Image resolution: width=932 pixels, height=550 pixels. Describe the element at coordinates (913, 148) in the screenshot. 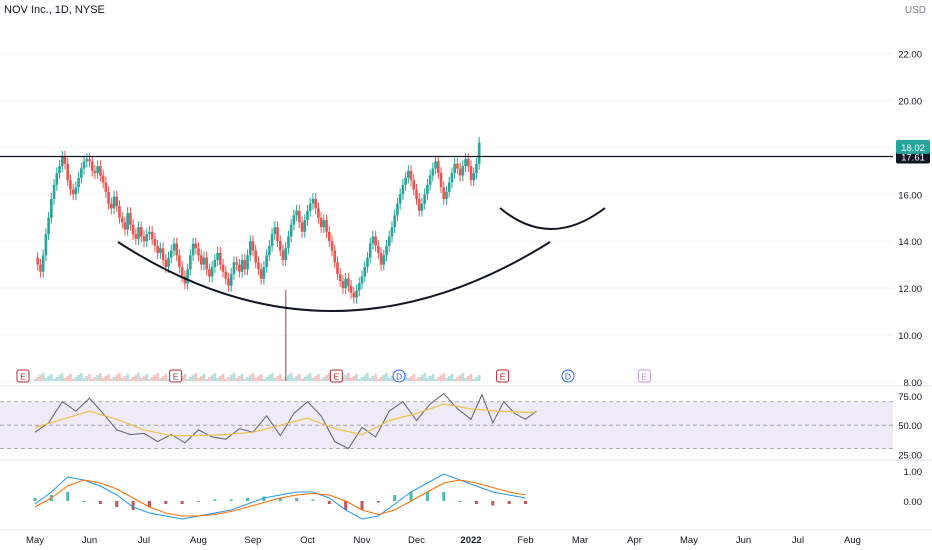

I see `last-price-label: 18.02` at that location.